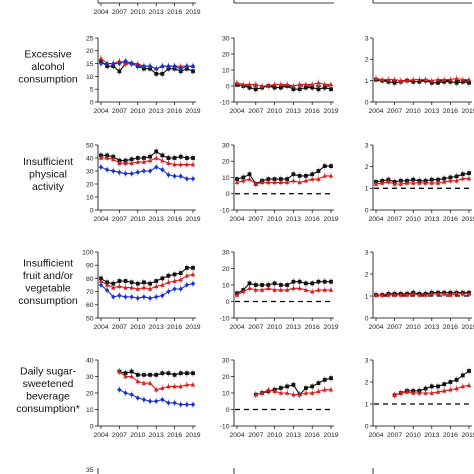 The width and height of the screenshot is (474, 474). I want to click on panel-r1-c2: -10 0 10 20 30 2004 2007 2010 2013 2016 2019, so click(279, 75).